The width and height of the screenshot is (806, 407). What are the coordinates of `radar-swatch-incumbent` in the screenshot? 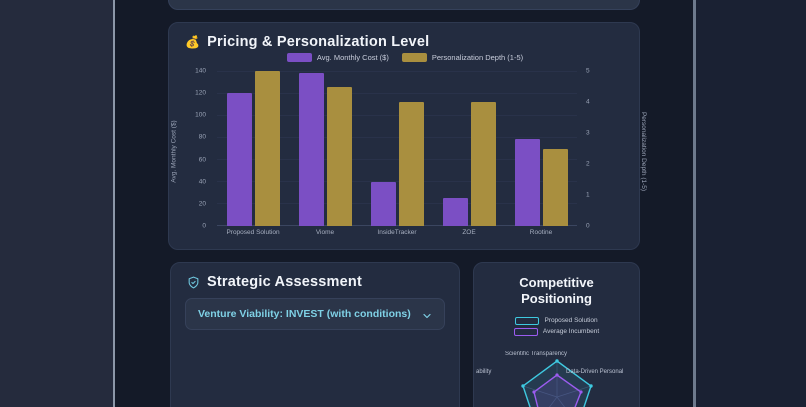 It's located at (525, 331).